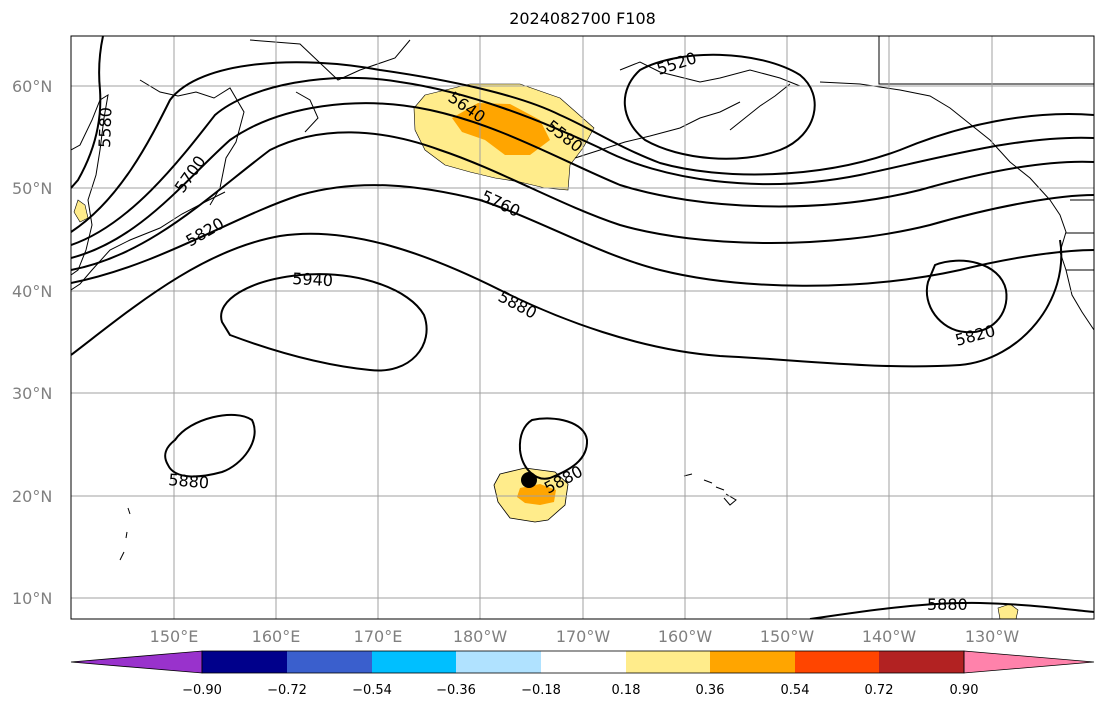  What do you see at coordinates (480, 636) in the screenshot?
I see `lon-label: 180°W` at bounding box center [480, 636].